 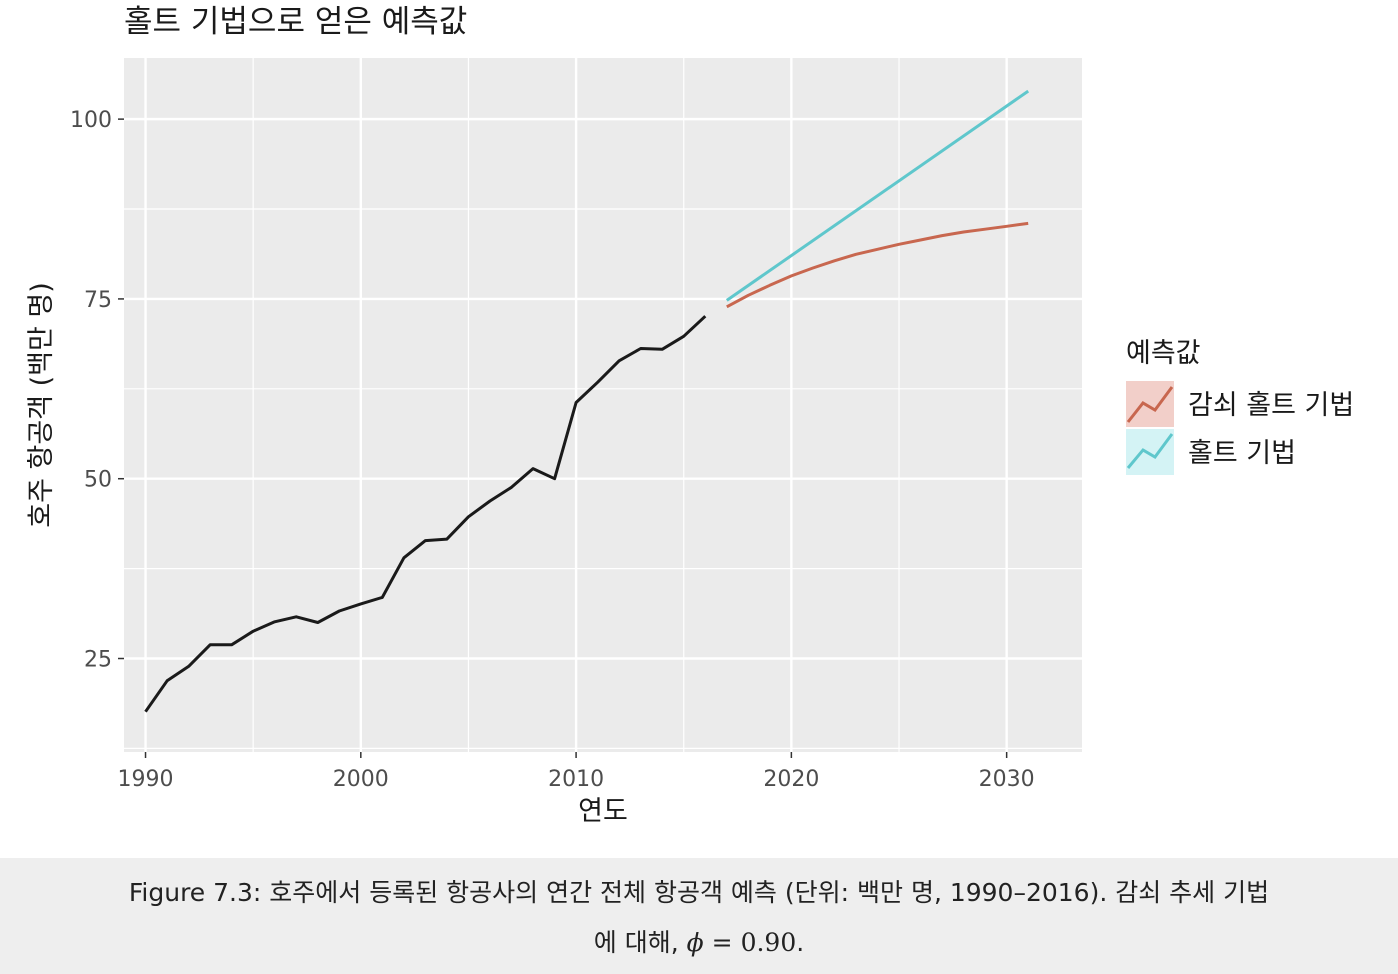 I want to click on y-tick-label: 100, so click(x=91, y=120).